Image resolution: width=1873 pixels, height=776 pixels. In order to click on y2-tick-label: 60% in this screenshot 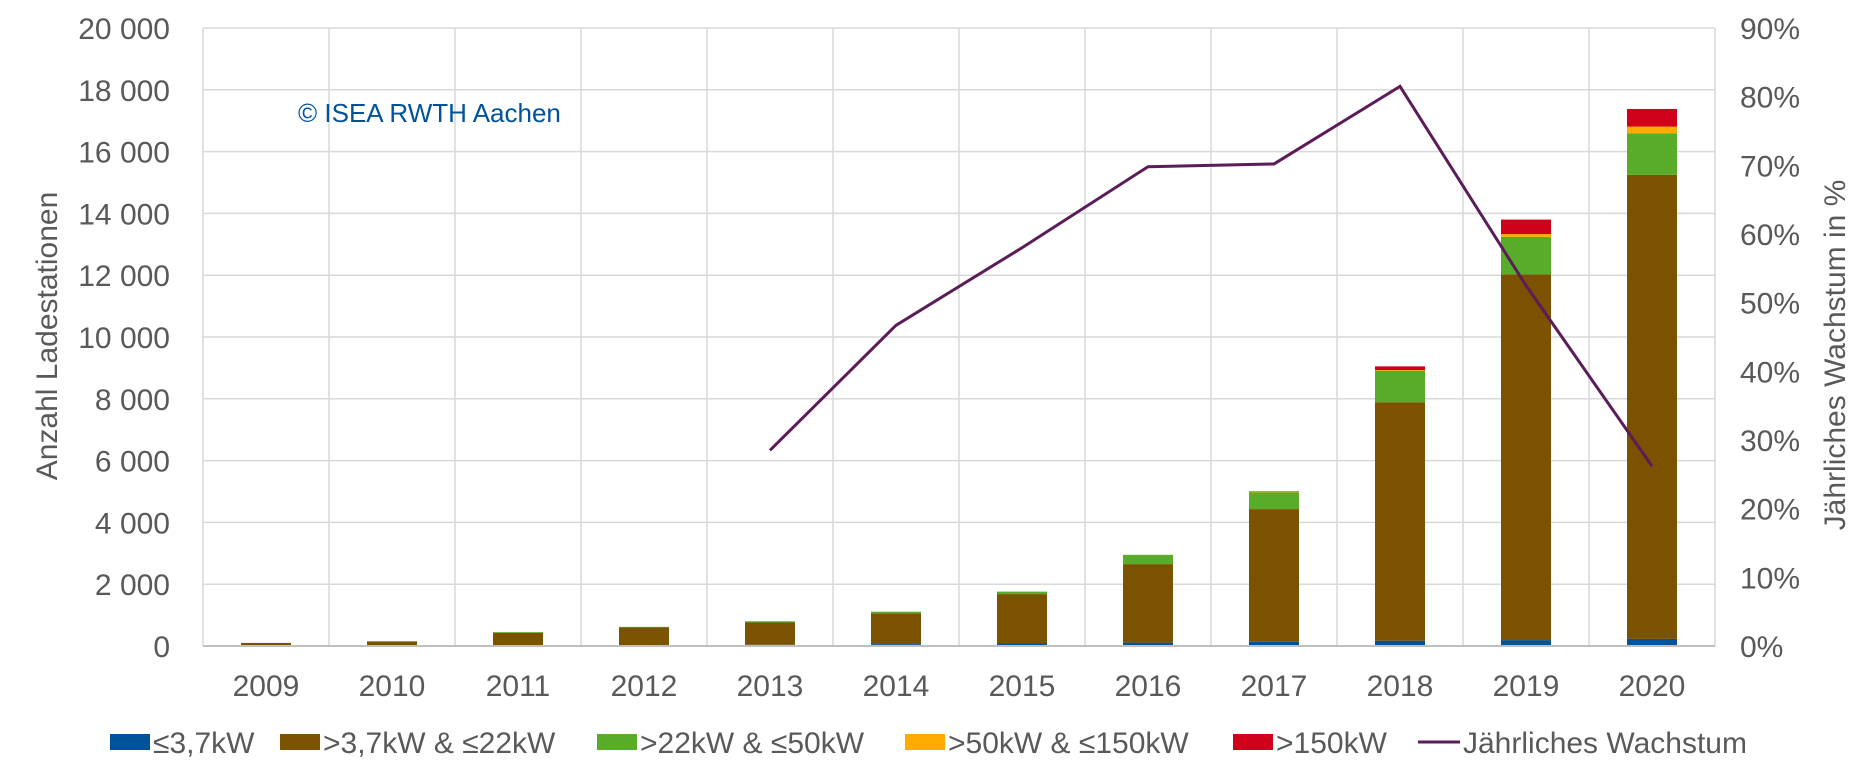, I will do `click(1770, 235)`.